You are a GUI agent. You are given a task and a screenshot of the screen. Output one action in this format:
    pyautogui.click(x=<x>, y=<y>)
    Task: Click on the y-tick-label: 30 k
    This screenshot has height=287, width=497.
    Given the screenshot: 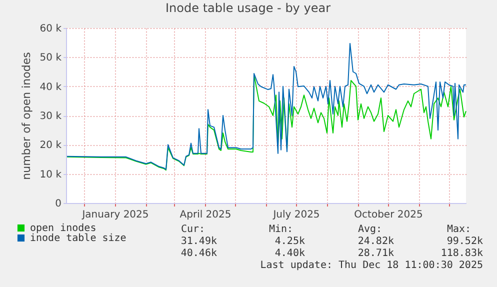 What is the action you would take?
    pyautogui.click(x=51, y=116)
    